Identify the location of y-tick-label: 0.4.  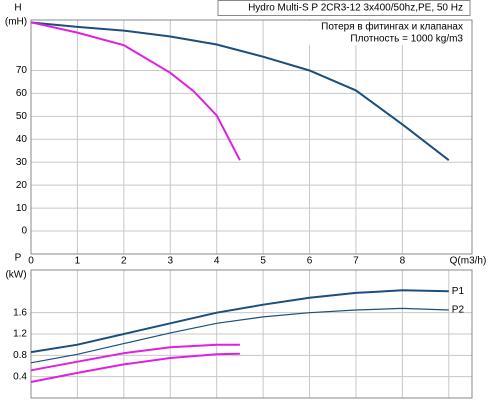
(20, 376).